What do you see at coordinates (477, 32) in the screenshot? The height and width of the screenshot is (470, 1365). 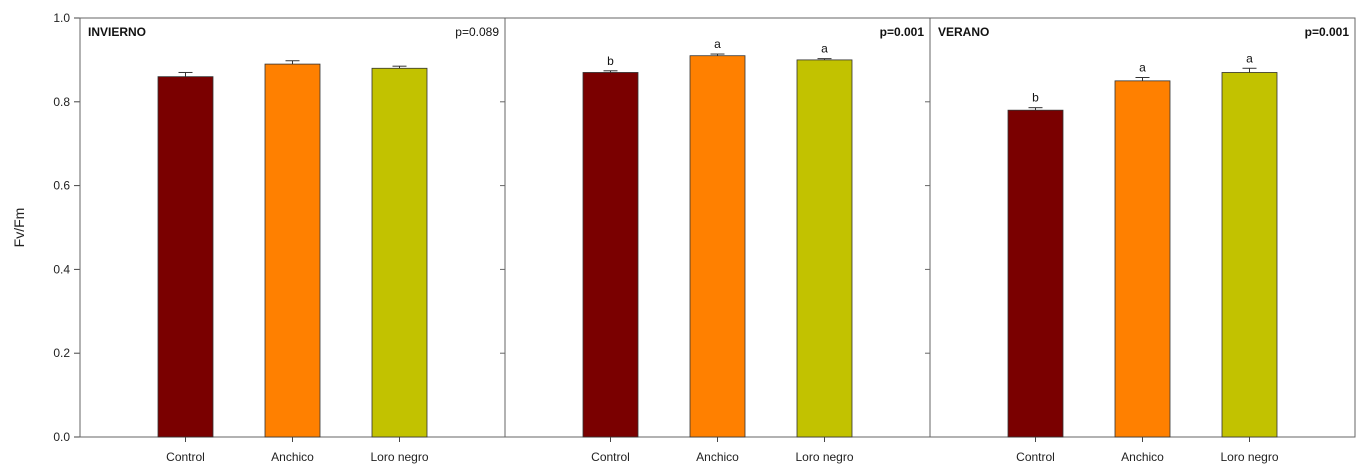 I see `p-value: p=0.089` at bounding box center [477, 32].